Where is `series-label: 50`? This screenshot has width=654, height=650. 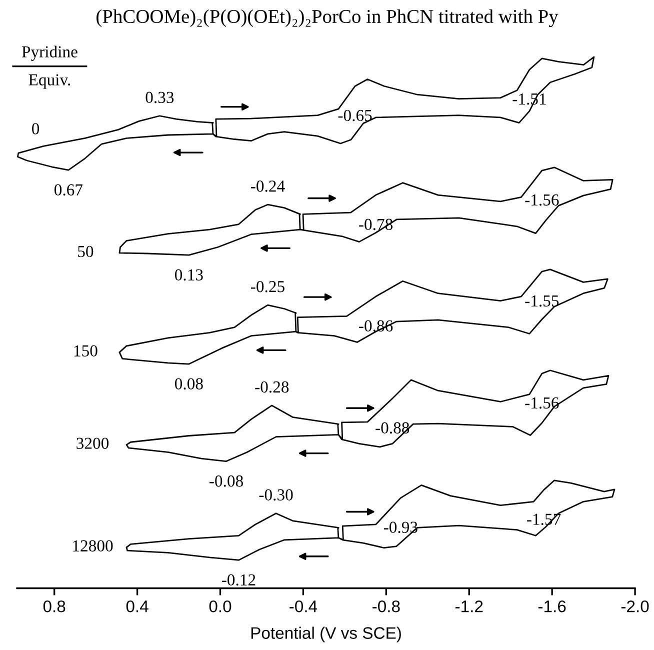 series-label: 50 is located at coordinates (86, 252).